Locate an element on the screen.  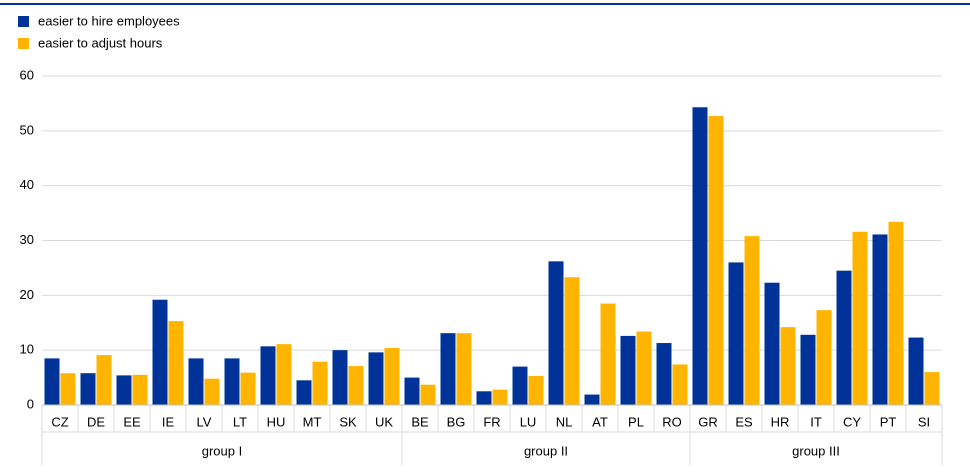
x-tick-label: PT is located at coordinates (888, 421).